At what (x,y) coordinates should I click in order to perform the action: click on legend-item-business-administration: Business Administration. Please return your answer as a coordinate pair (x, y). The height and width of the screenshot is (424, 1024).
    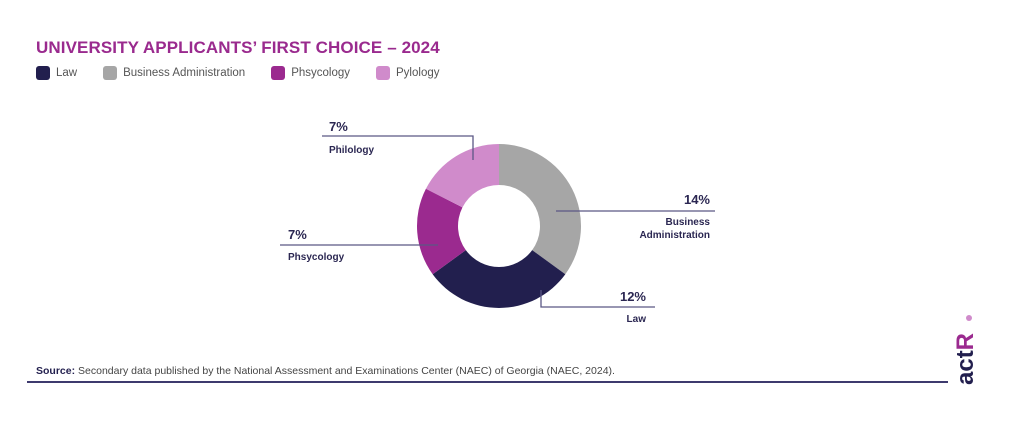
    Looking at the image, I should click on (174, 73).